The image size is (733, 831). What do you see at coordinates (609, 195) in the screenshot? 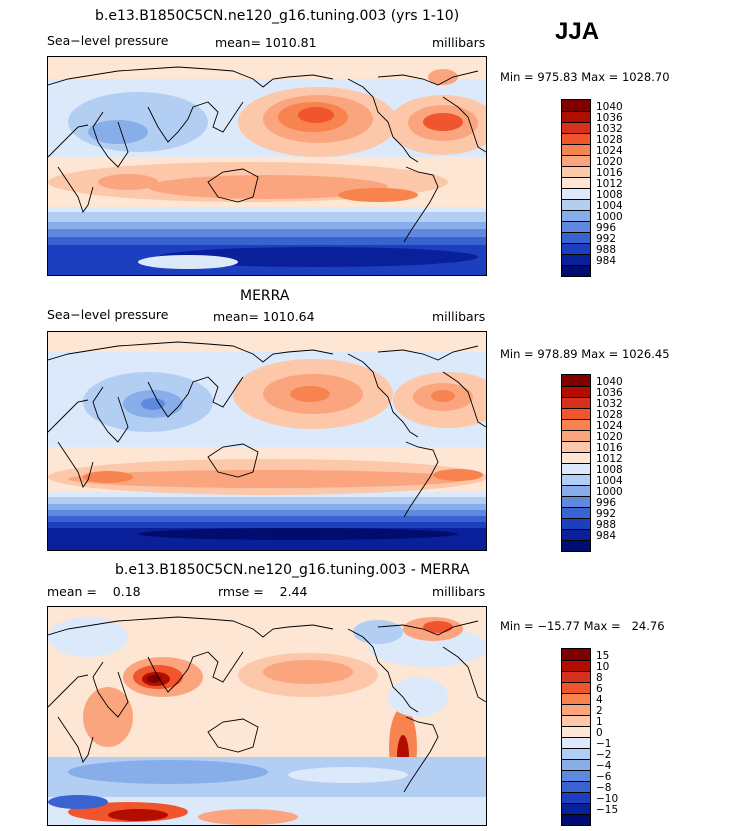
I see `panel1-cb-label: 1008` at bounding box center [609, 195].